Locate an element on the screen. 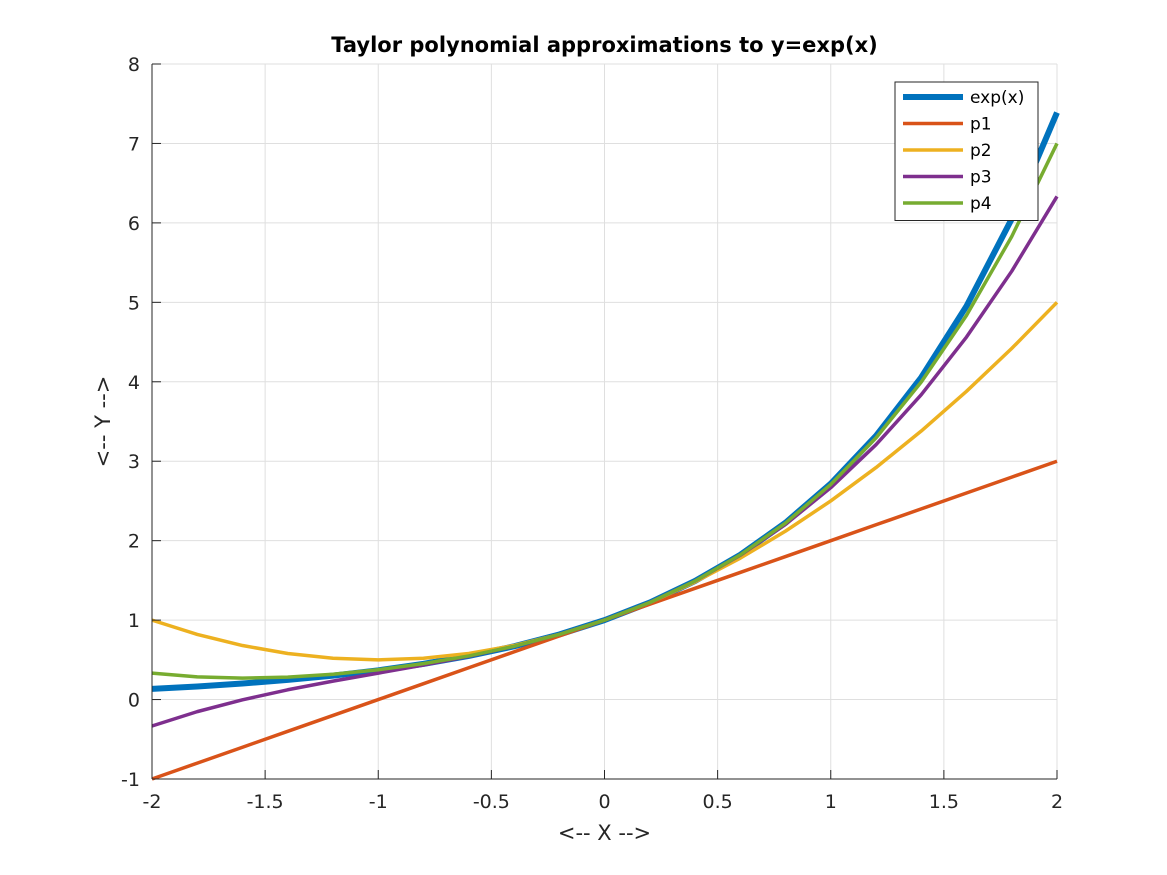  x-tick-label: 1 is located at coordinates (831, 802).